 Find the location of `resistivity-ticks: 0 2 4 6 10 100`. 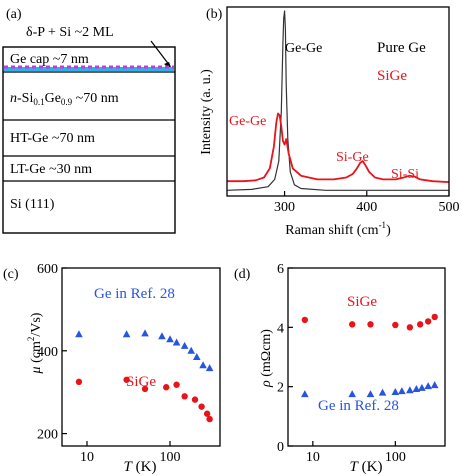

resistivity-ticks: 0 2 4 6 10 100 is located at coordinates (341, 363).